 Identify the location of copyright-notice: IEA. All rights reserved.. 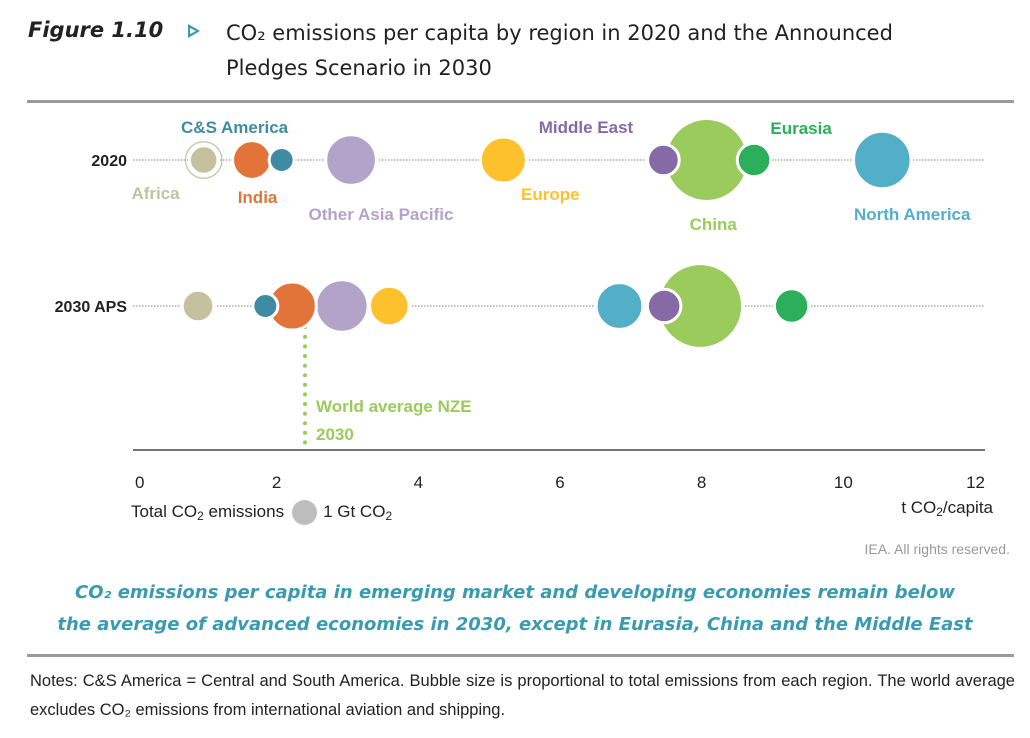
(937, 549).